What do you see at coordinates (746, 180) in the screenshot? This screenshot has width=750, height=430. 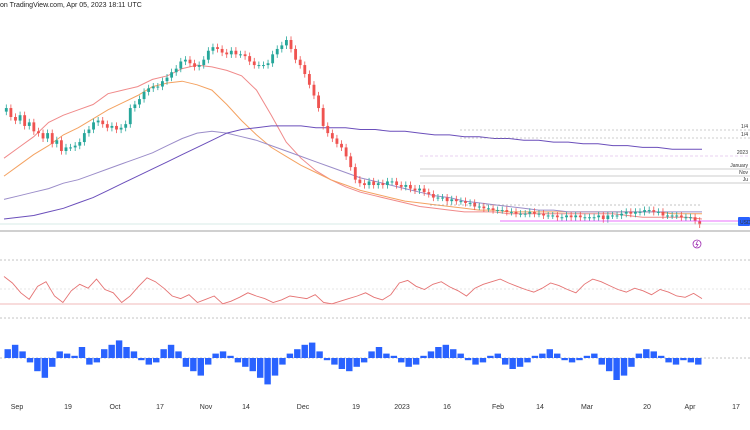 I see `level-label: Ju` at bounding box center [746, 180].